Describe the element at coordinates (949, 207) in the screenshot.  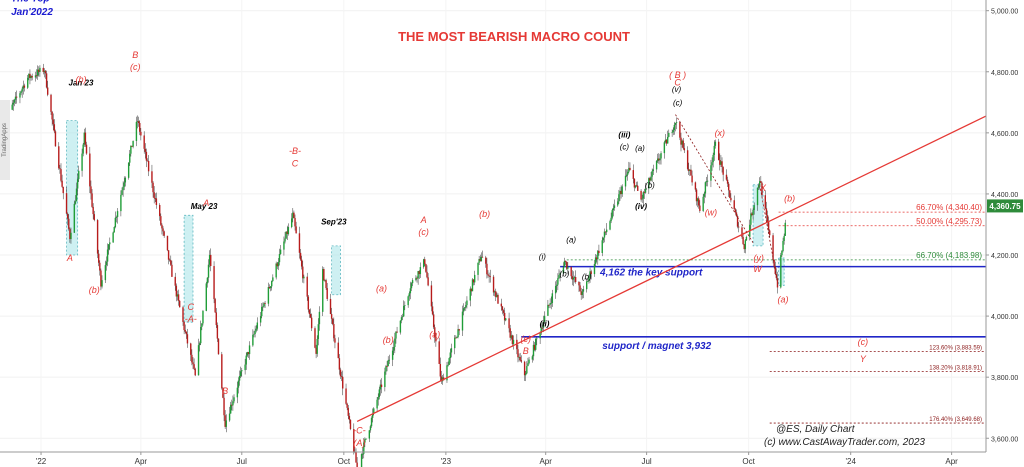
I see `fib-level-label: 66.70% (4,340.40)` at that location.